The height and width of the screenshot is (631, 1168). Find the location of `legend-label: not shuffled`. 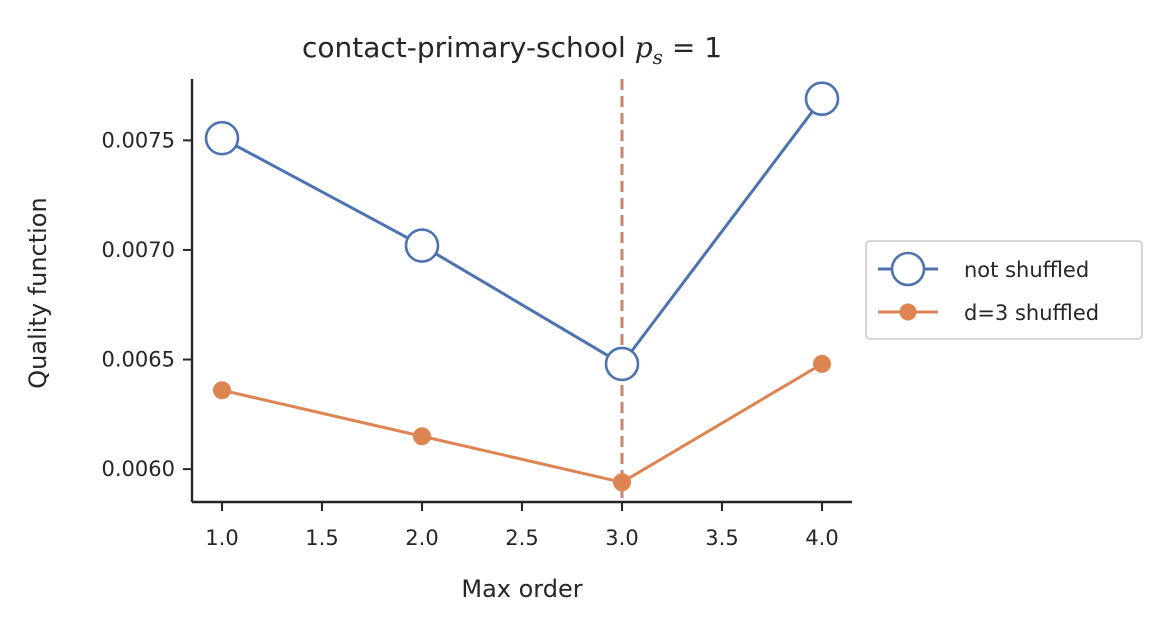

legend-label: not shuffled is located at coordinates (1026, 270).